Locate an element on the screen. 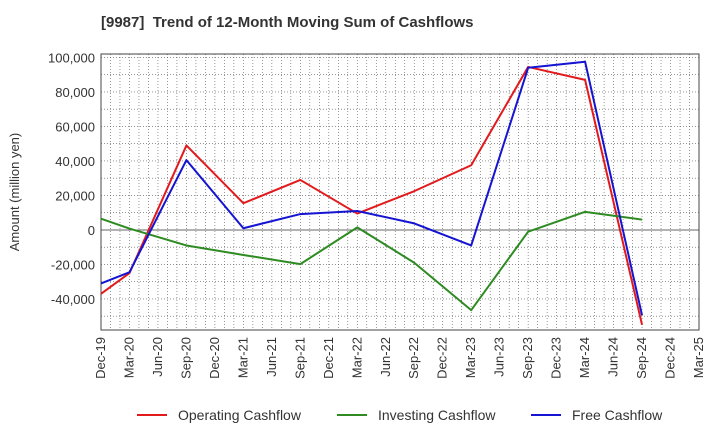 This screenshot has height=440, width=720. legend-label: Operating Cashflow is located at coordinates (240, 415).